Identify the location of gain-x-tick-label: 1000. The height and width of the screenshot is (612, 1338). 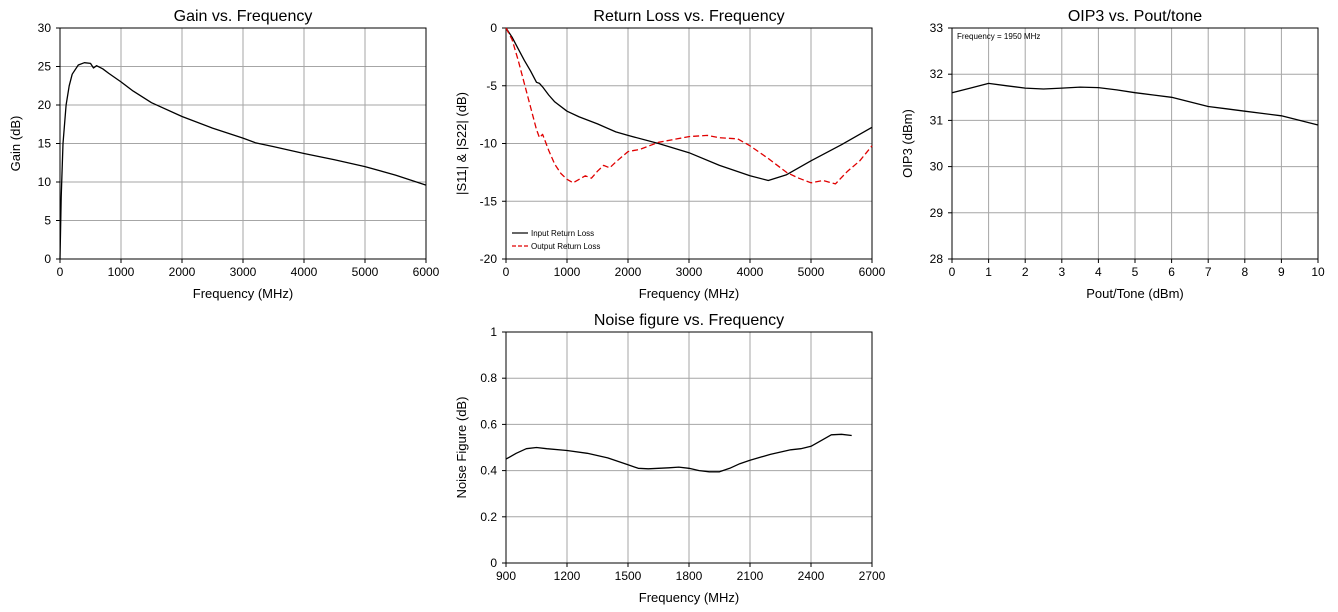
(121, 272).